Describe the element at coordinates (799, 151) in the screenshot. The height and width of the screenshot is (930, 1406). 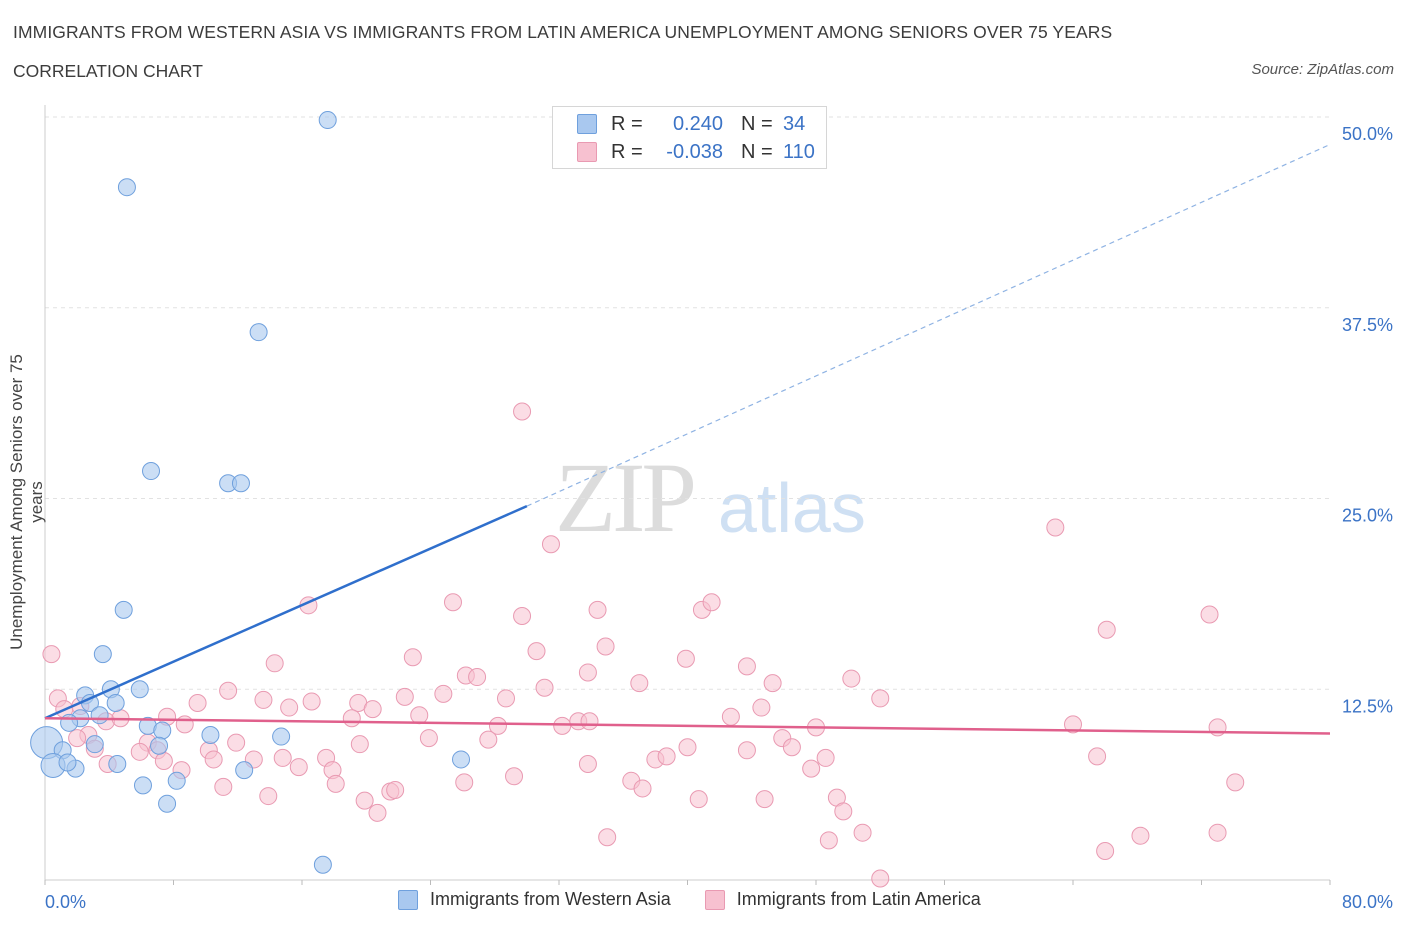
I see `legend-n-value: 110` at that location.